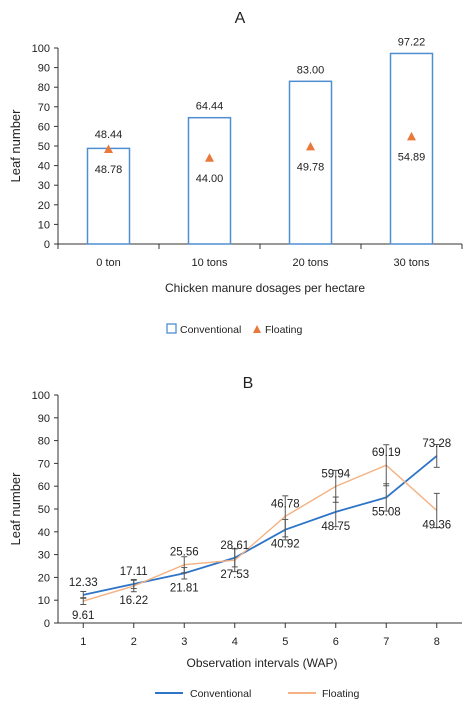  What do you see at coordinates (15, 509) in the screenshot?
I see `chart-b-ylabel: Leaf number` at bounding box center [15, 509].